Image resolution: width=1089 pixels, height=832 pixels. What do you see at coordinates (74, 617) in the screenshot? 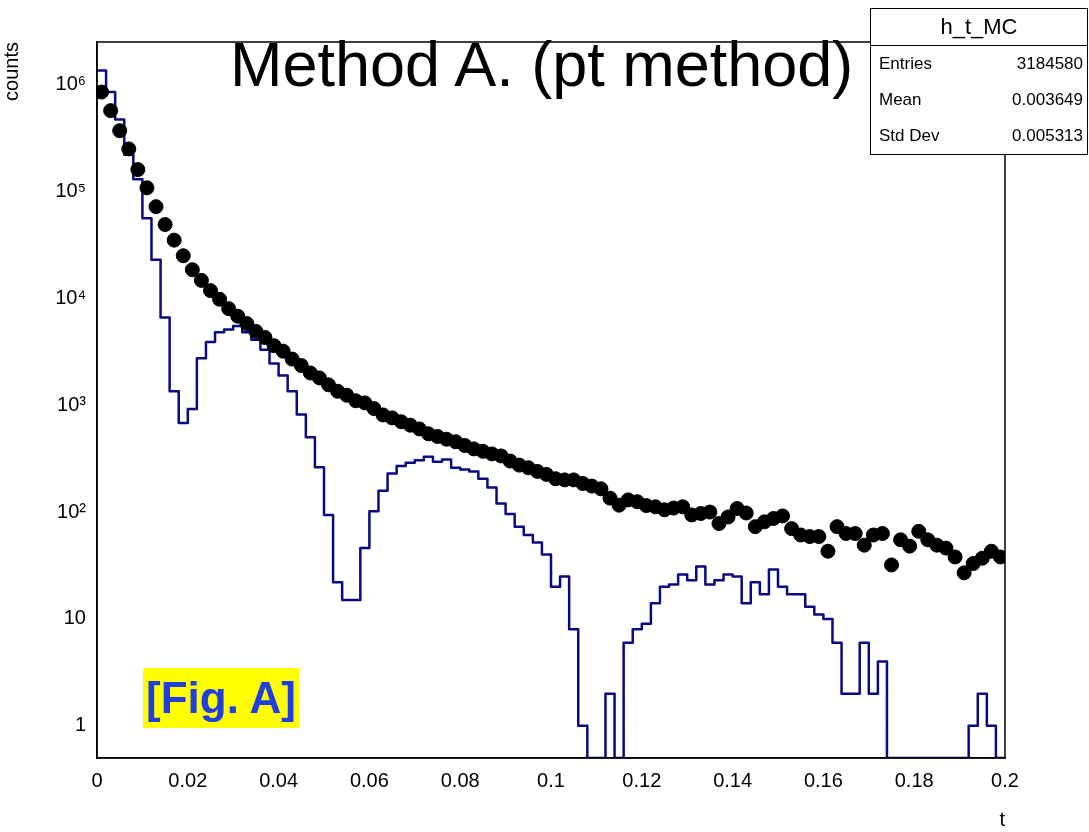
I see `y-tick-label: 10` at bounding box center [74, 617].